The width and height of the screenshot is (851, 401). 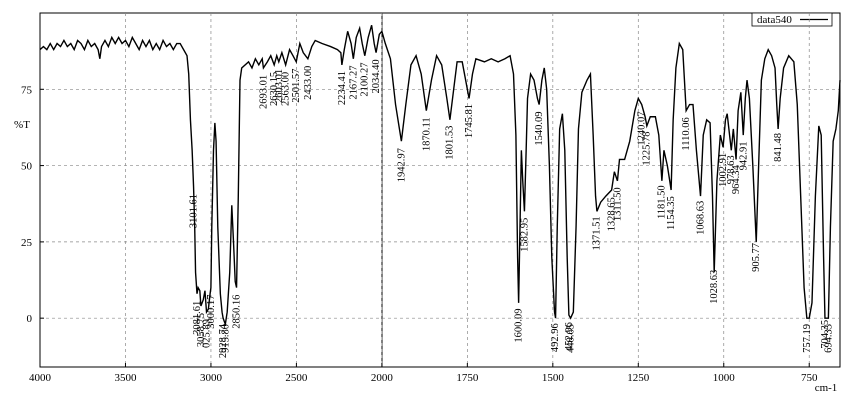 What do you see at coordinates (125, 378) in the screenshot?
I see `x-tick-label: 3500` at bounding box center [125, 378].